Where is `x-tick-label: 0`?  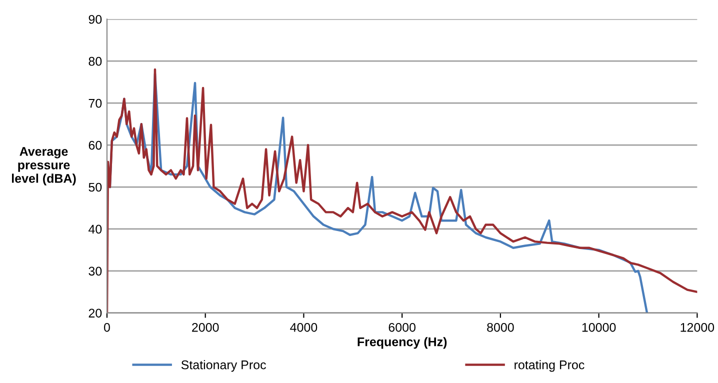
x-tick-label: 0 is located at coordinates (107, 327).